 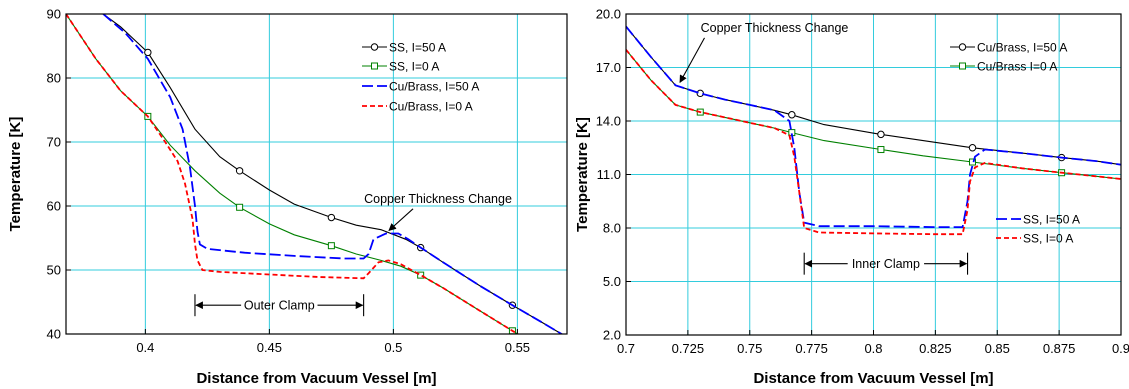 What do you see at coordinates (626, 348) in the screenshot?
I see `x-tick-label: 0.7` at bounding box center [626, 348].